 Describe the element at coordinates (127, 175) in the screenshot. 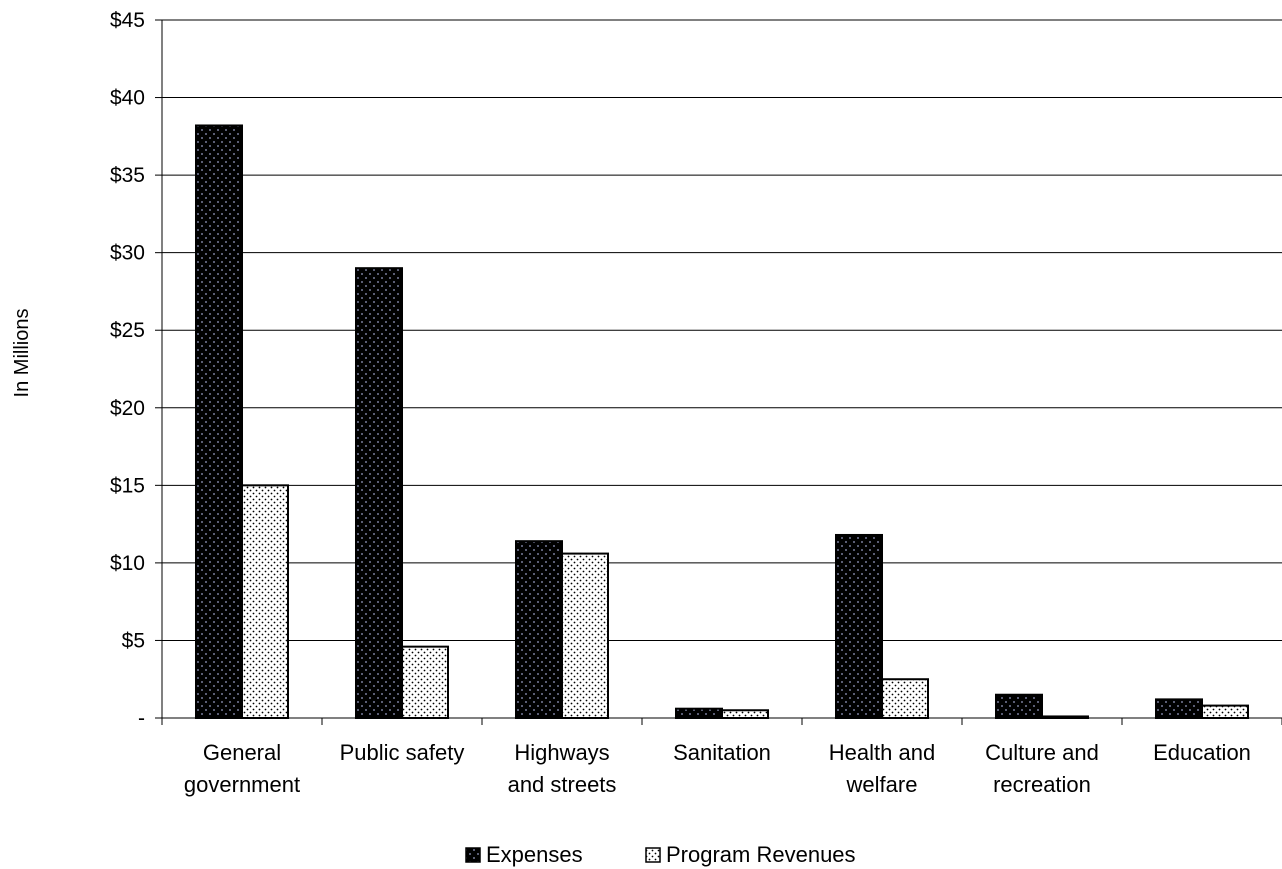

I see `y-tick-label: $35` at that location.